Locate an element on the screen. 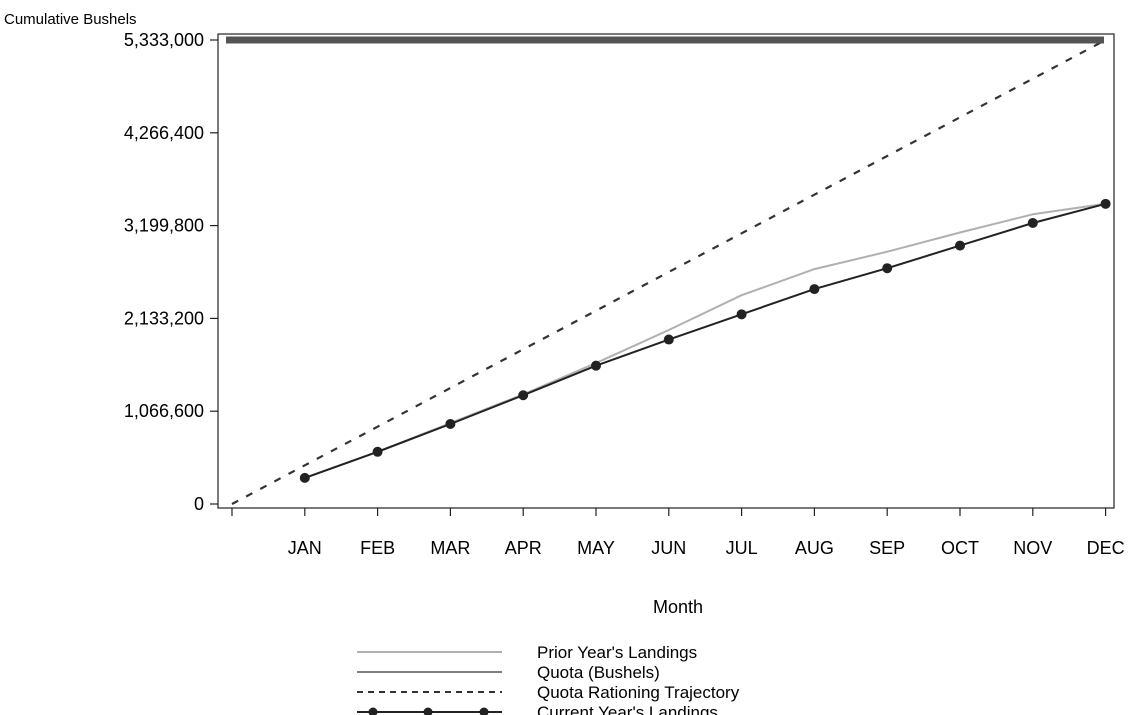  x-axis-label: Month is located at coordinates (678, 607).